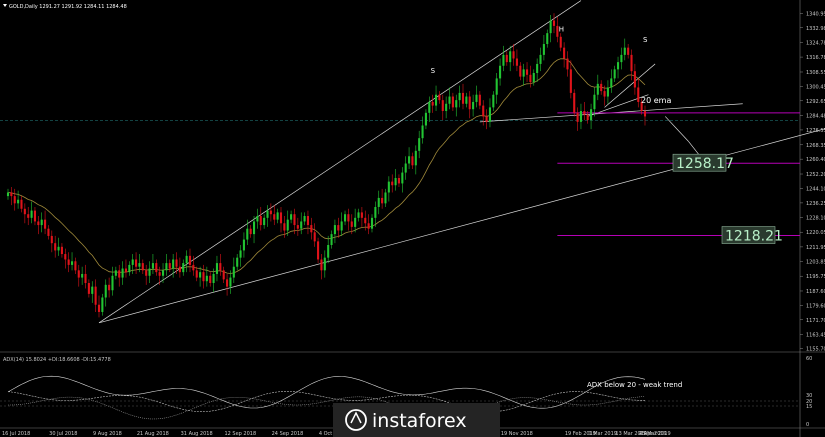 The width and height of the screenshot is (825, 437). What do you see at coordinates (815, 233) in the screenshot?
I see `price-tick-label: 1220.05` at bounding box center [815, 233].